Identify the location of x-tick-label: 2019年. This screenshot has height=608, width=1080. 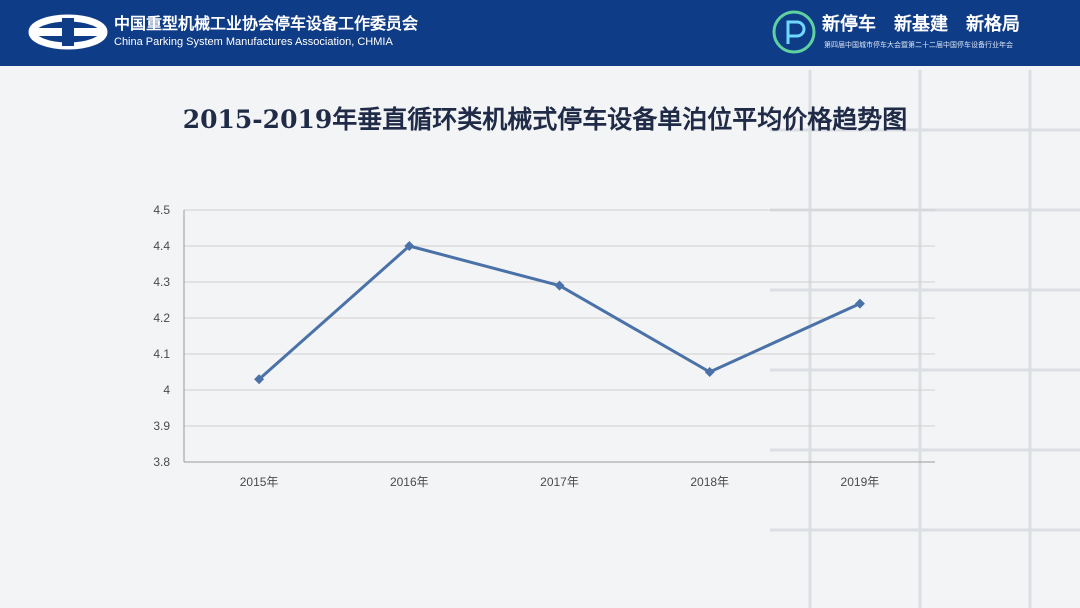
(860, 482).